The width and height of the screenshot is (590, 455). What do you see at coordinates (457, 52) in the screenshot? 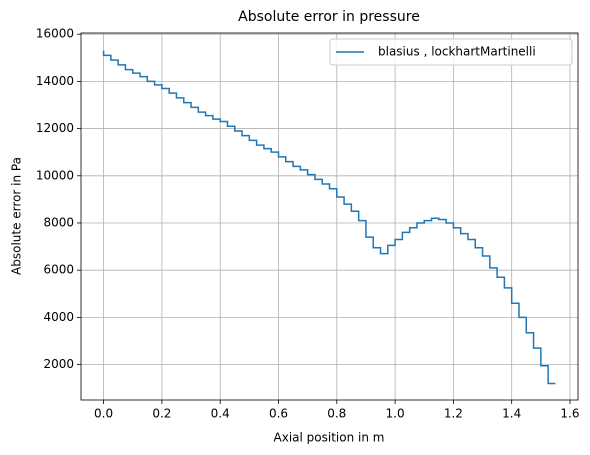
I see `legend-label: blasius , lockhartMartinelli` at bounding box center [457, 52].